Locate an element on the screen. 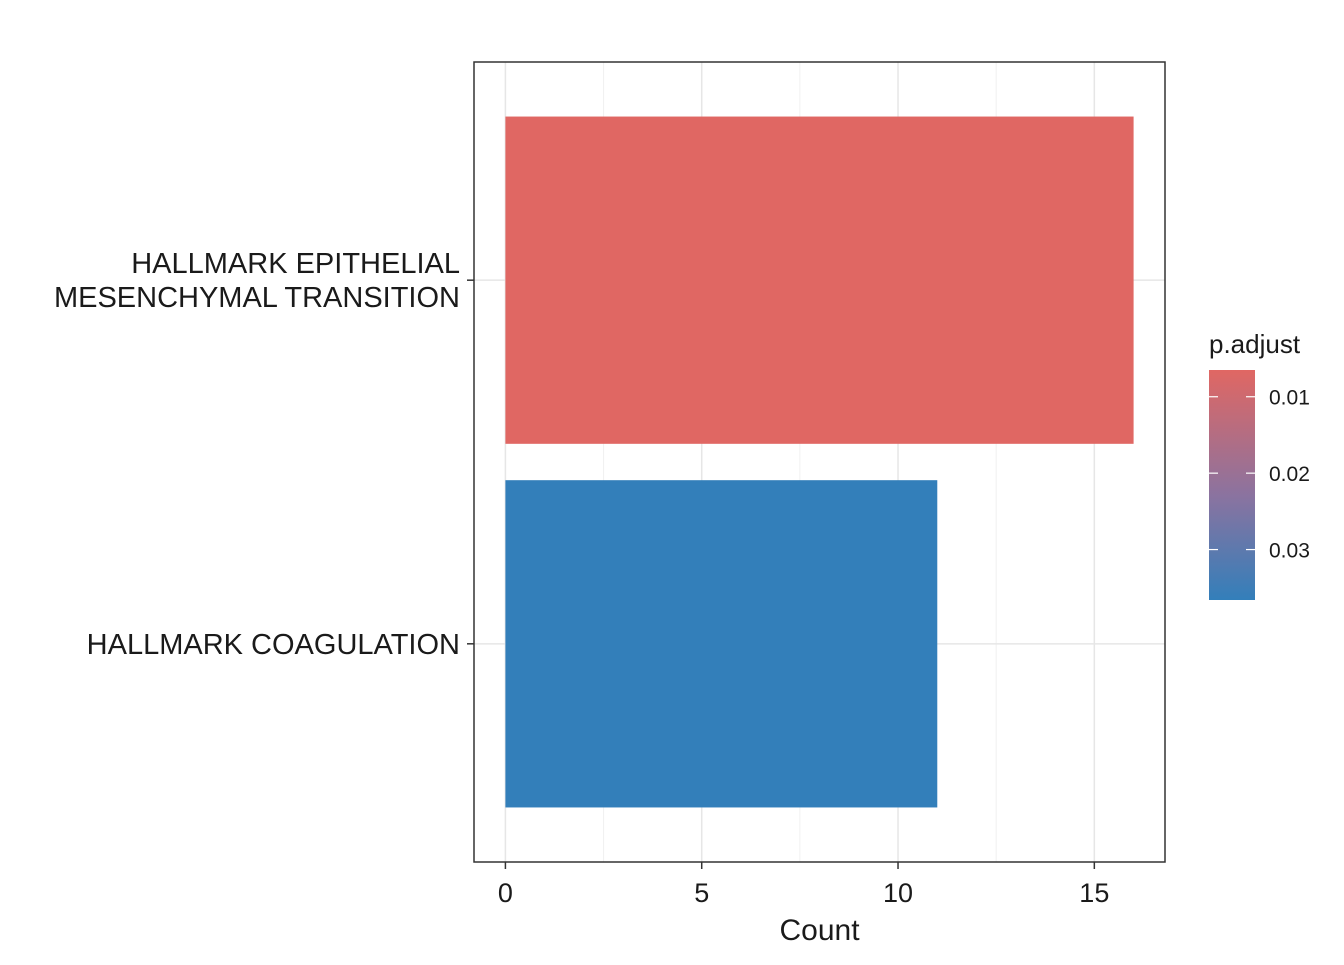 The height and width of the screenshot is (965, 1344). legend-tick-label: 0.01 is located at coordinates (1289, 398).